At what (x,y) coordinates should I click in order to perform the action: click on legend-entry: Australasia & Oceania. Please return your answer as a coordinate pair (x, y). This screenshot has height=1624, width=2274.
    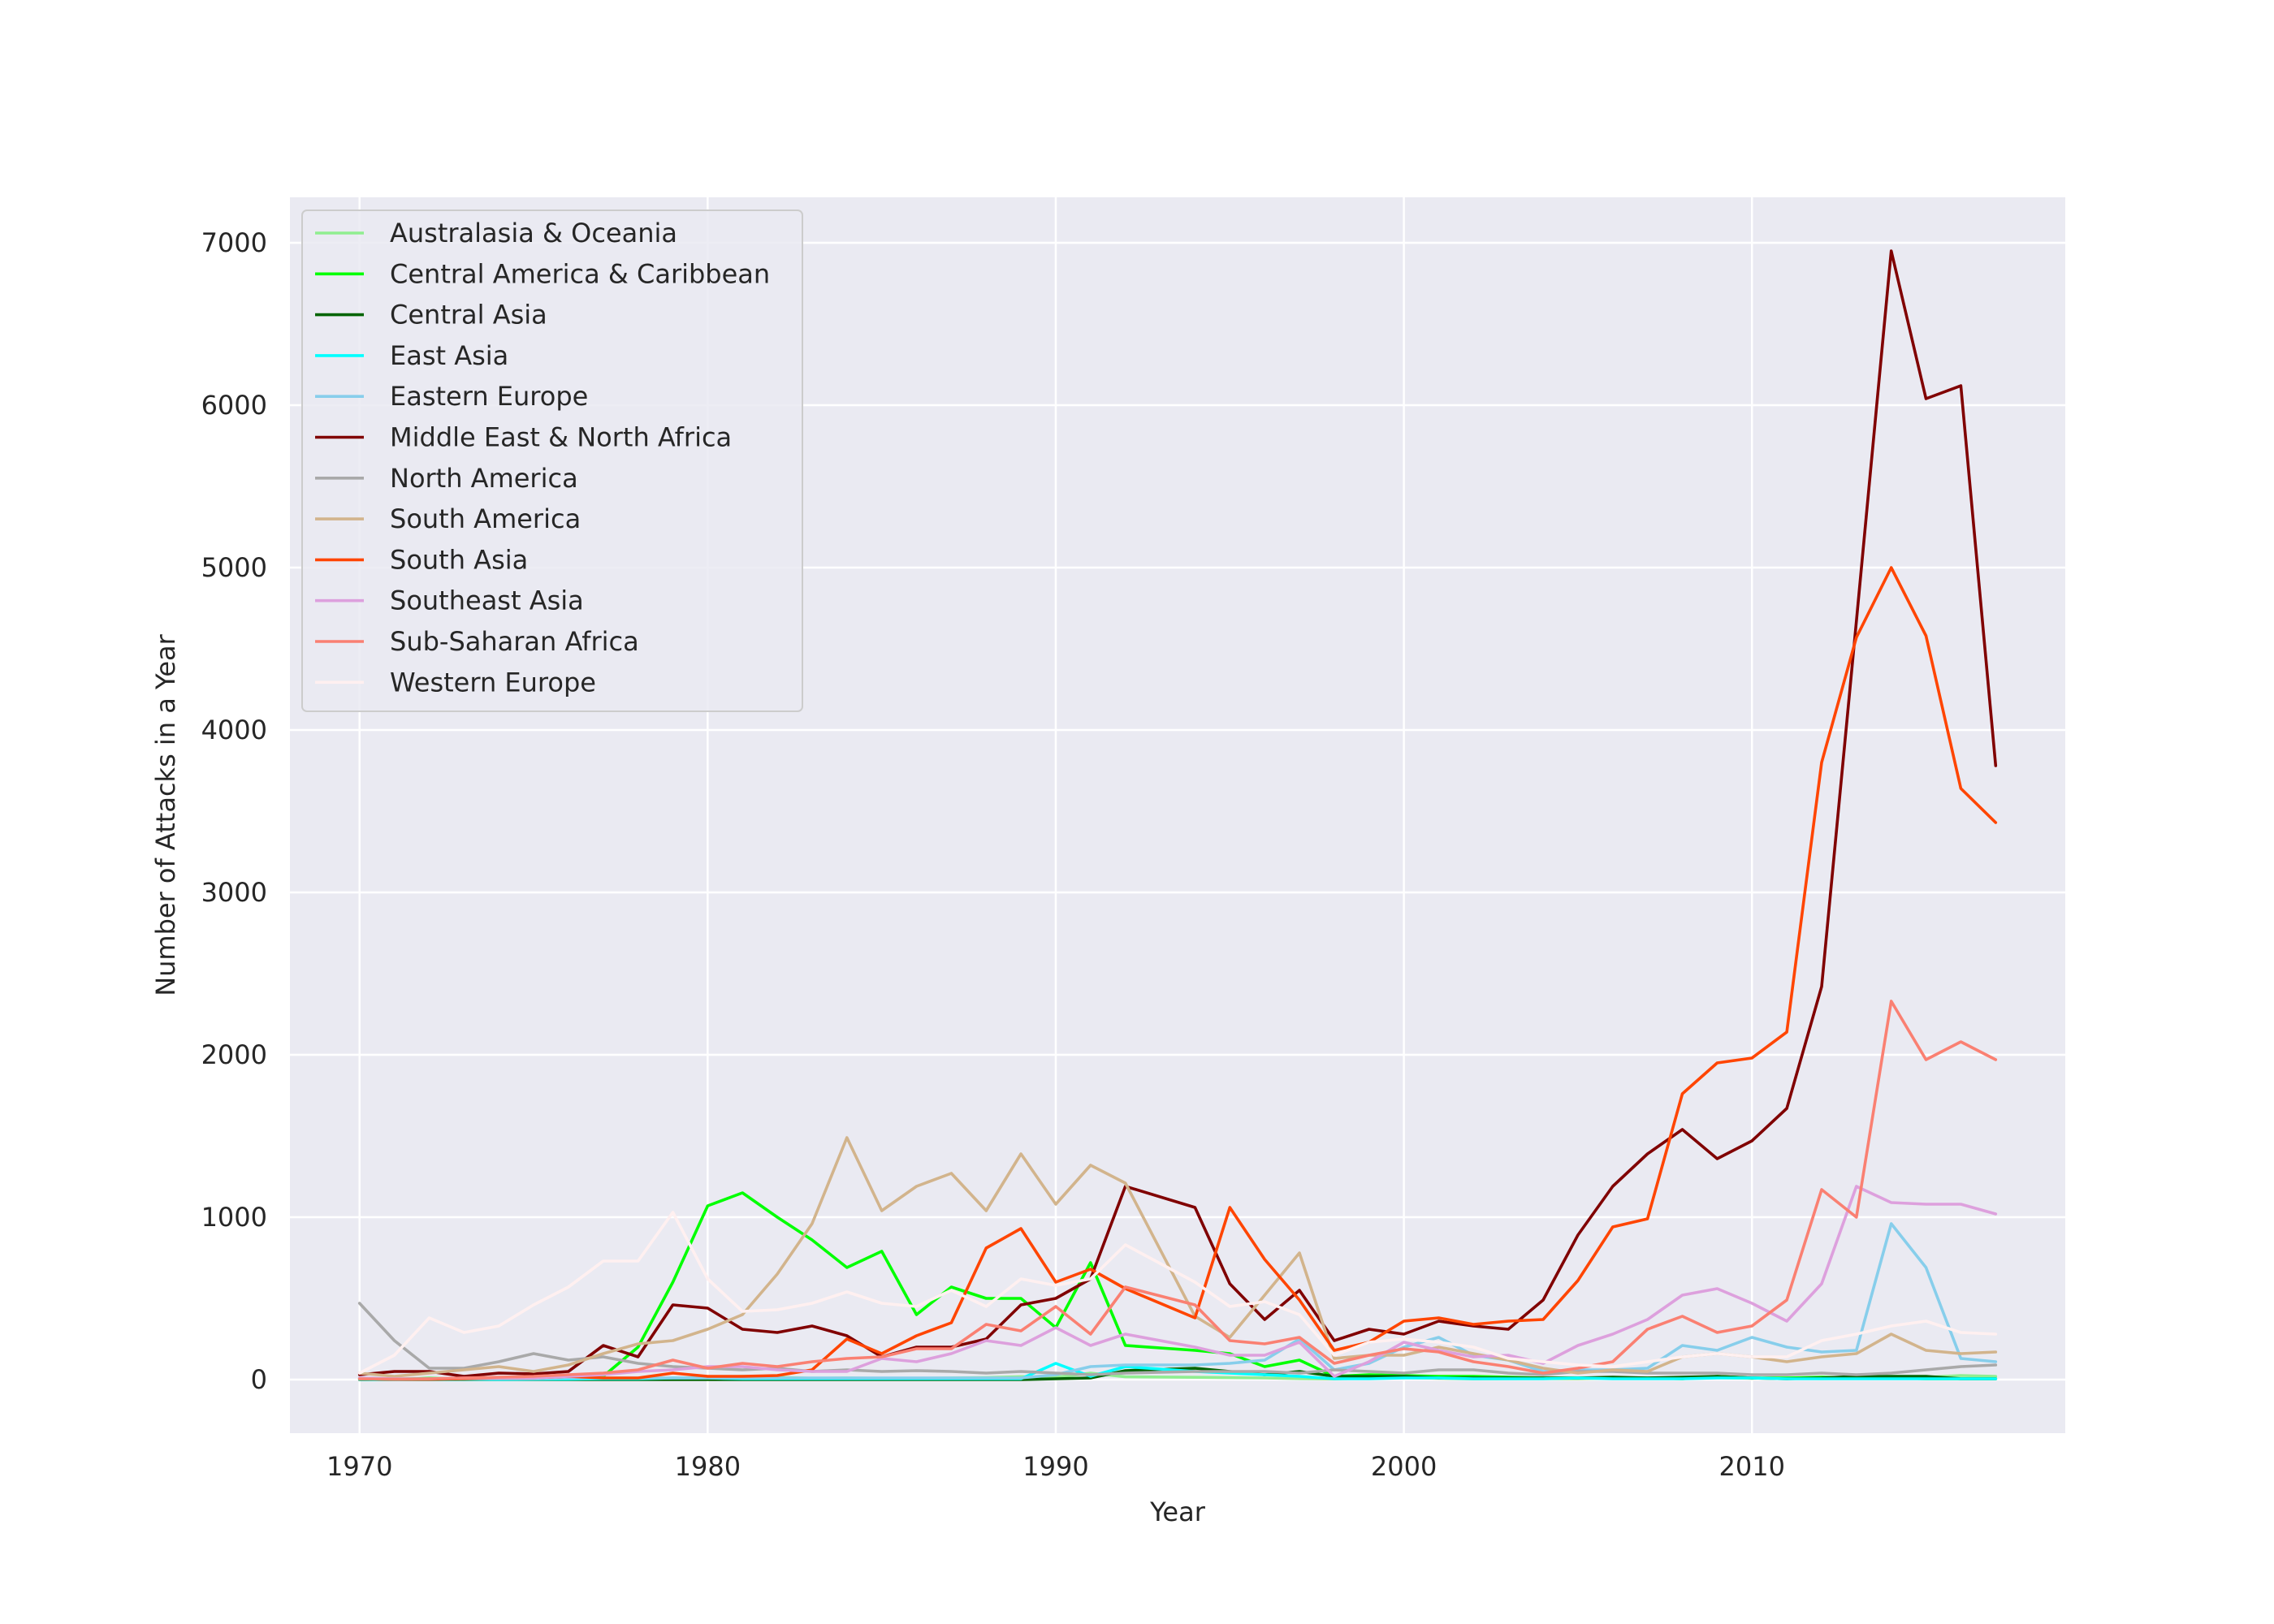
    Looking at the image, I should click on (533, 233).